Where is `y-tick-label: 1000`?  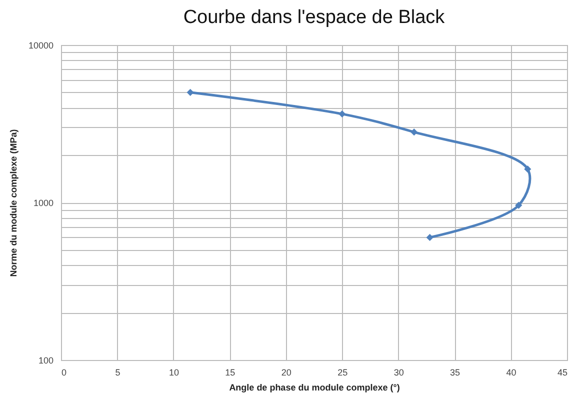
y-tick-label: 1000 is located at coordinates (43, 203).